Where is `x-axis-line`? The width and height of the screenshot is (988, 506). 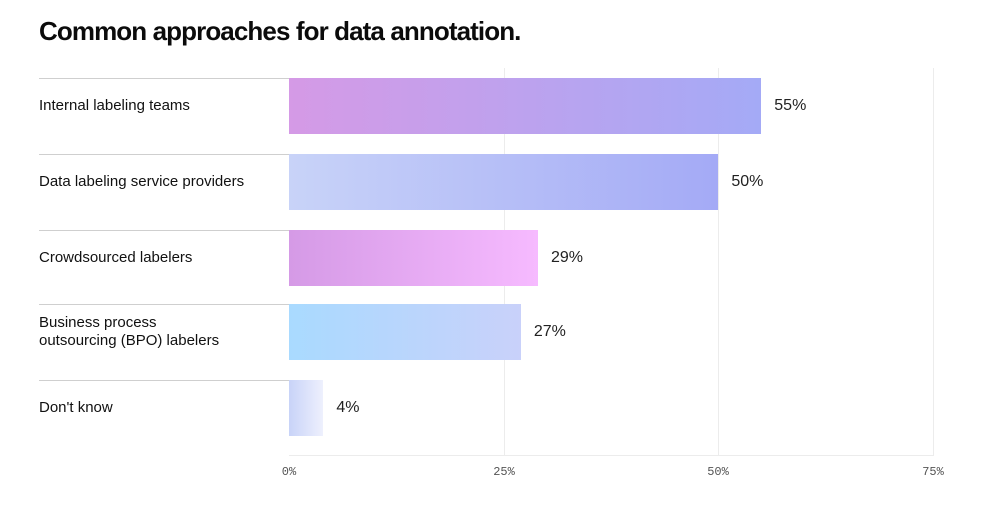 x-axis-line is located at coordinates (611, 455).